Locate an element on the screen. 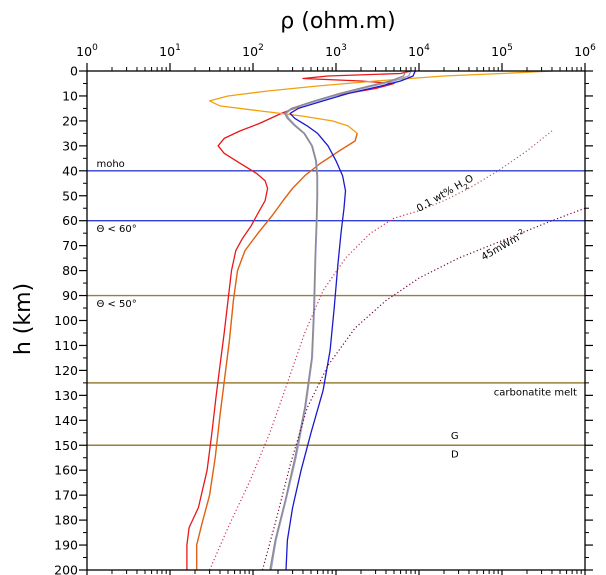 The image size is (606, 575). y-tick-label: 160 is located at coordinates (66, 470).